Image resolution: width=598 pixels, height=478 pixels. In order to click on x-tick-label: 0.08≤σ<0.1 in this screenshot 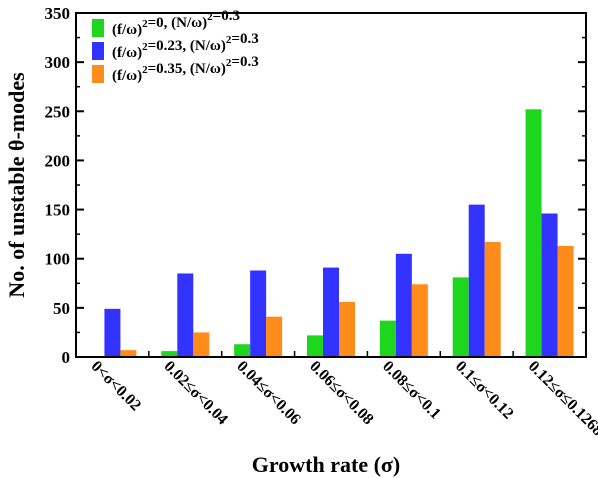, I will do `click(411, 390)`.